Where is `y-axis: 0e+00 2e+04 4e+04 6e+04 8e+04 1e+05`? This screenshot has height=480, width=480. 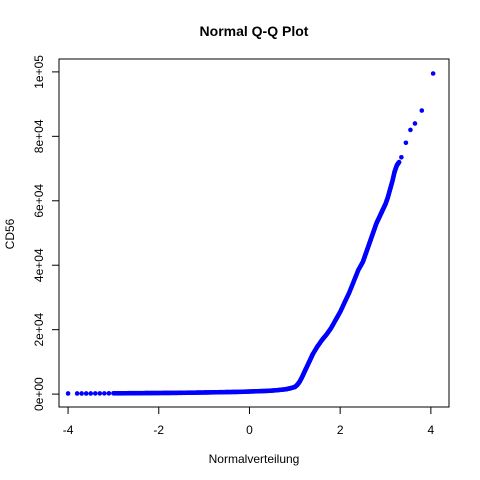
y-axis: 0e+00 2e+04 4e+04 6e+04 8e+04 1e+05 is located at coordinates (46, 233).